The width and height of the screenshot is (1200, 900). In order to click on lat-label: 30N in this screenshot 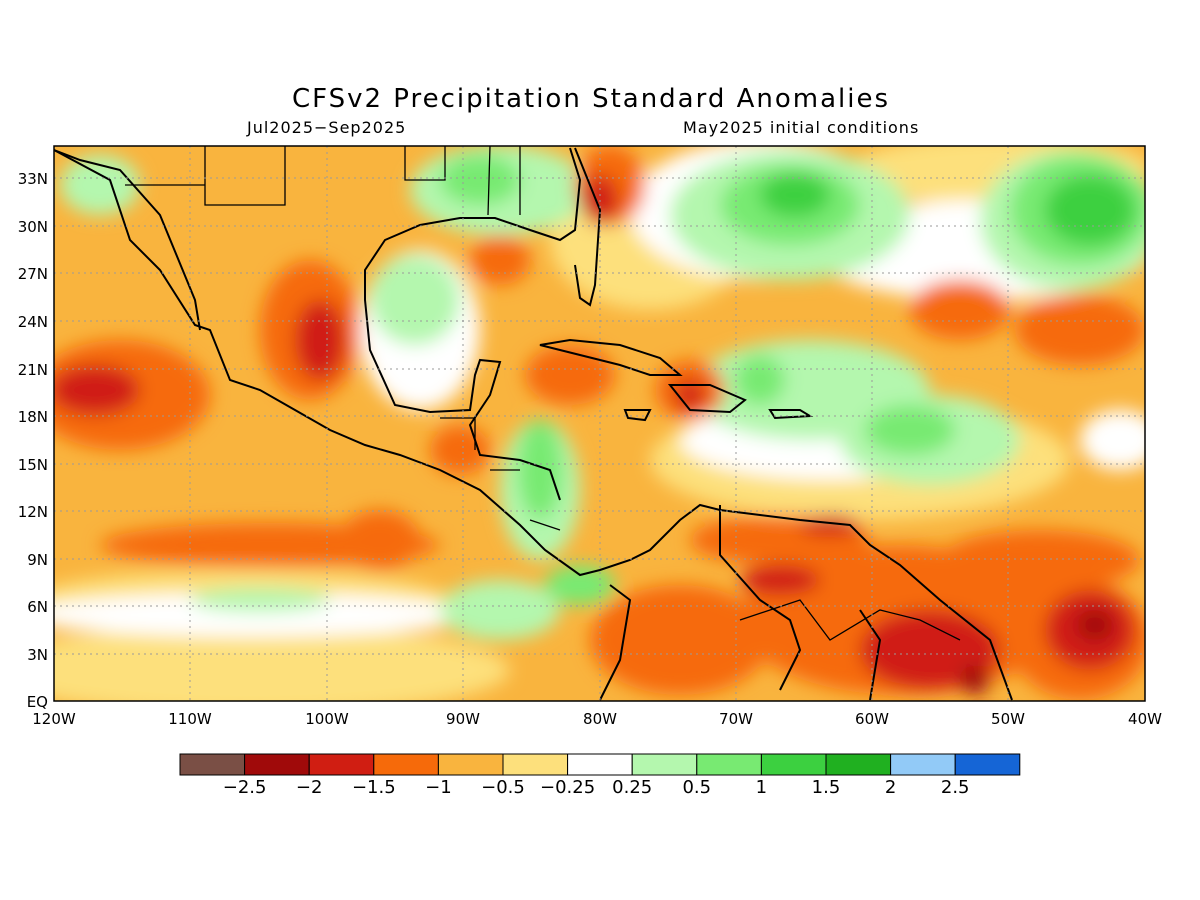, I will do `click(33, 227)`.